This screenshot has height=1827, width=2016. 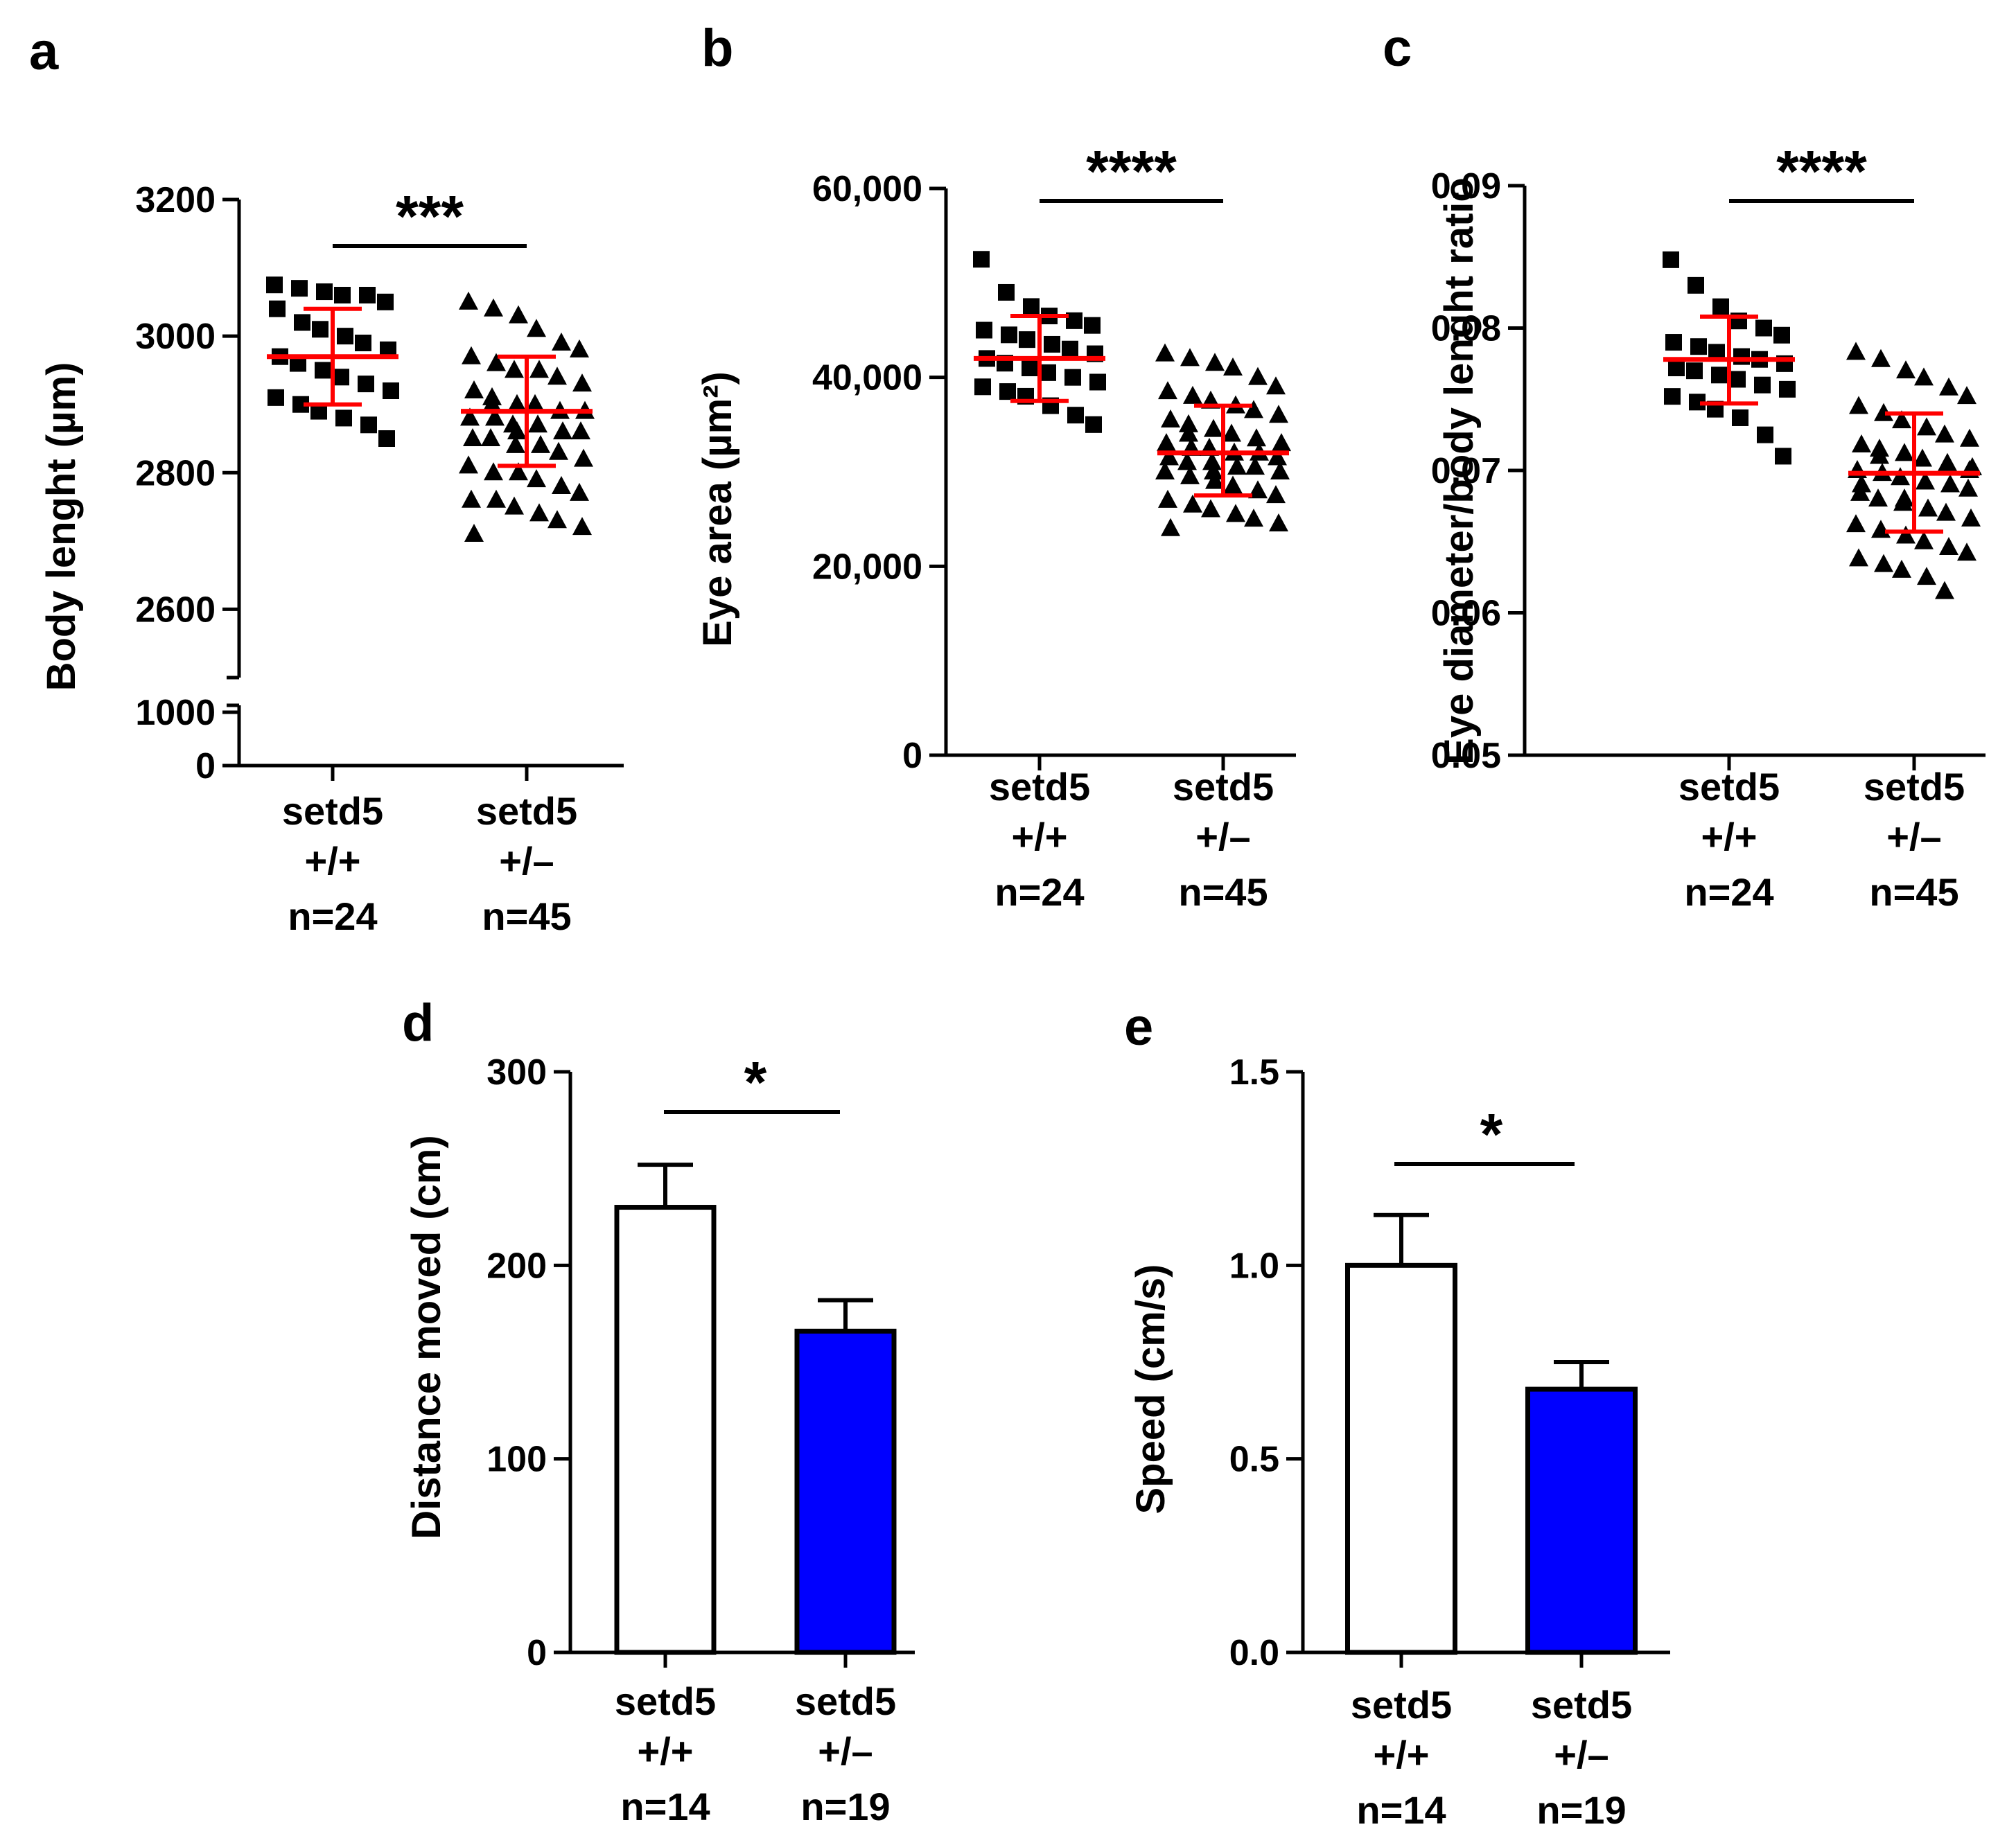 I want to click on y-axis-label: Distance moved (cm), so click(x=426, y=1337).